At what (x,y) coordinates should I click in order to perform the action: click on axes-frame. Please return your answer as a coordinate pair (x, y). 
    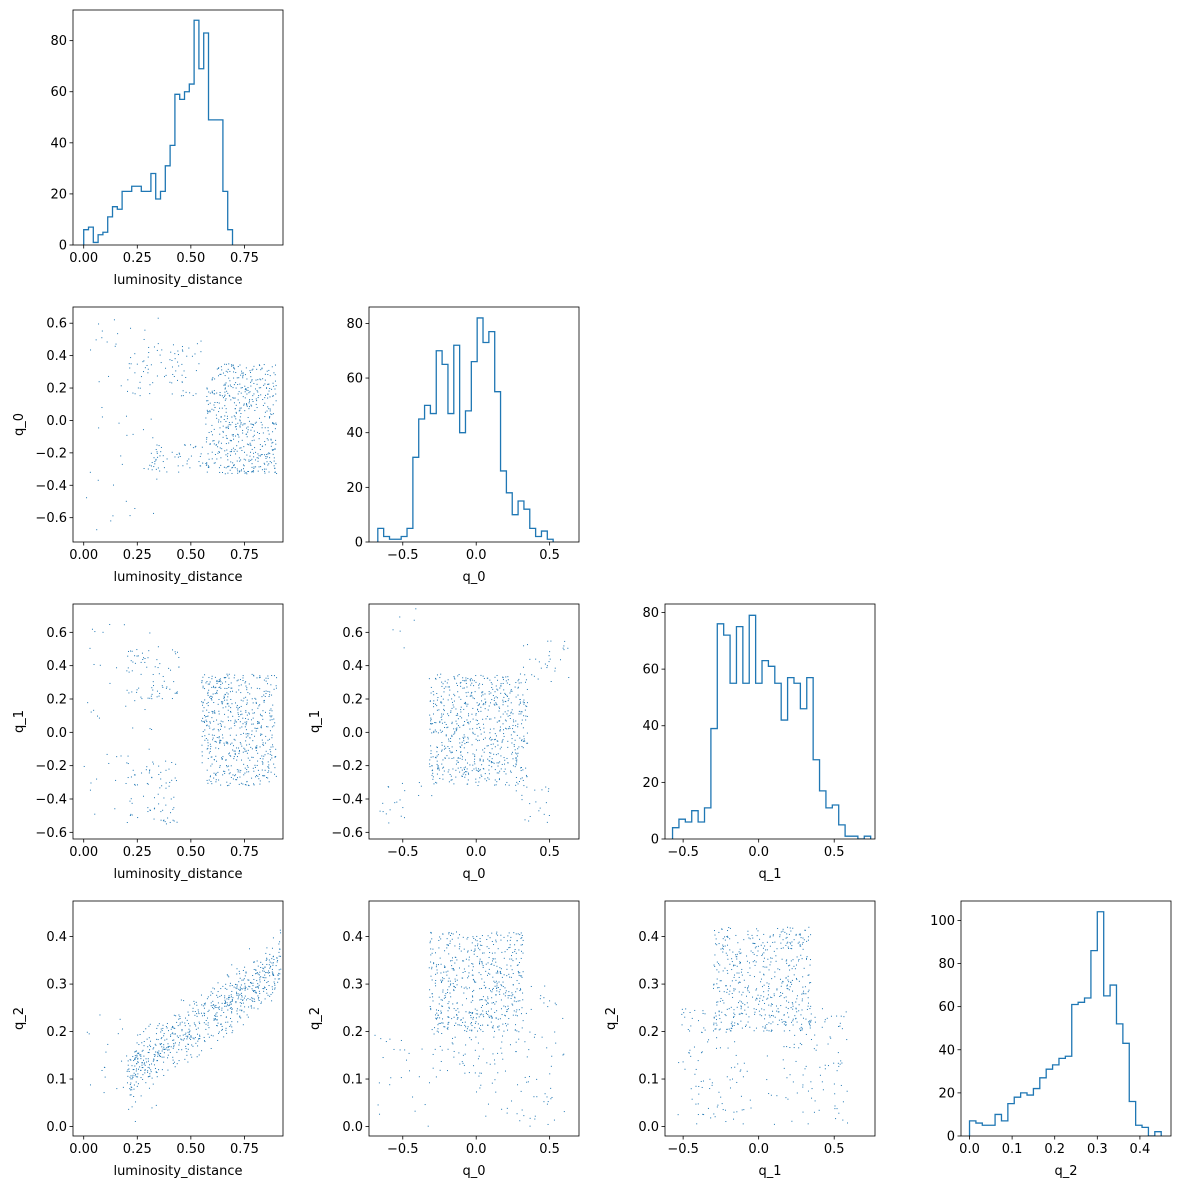
    Looking at the image, I should click on (474, 1018).